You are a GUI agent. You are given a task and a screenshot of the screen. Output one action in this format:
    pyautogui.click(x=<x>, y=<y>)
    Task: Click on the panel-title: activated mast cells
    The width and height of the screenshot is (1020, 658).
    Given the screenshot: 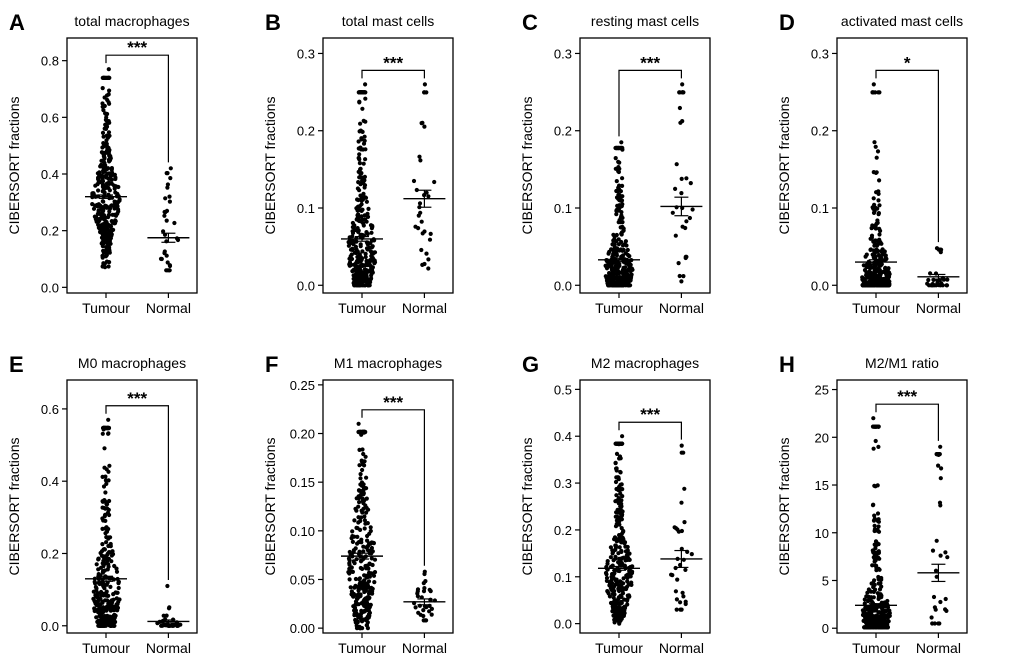 What is the action you would take?
    pyautogui.click(x=902, y=21)
    